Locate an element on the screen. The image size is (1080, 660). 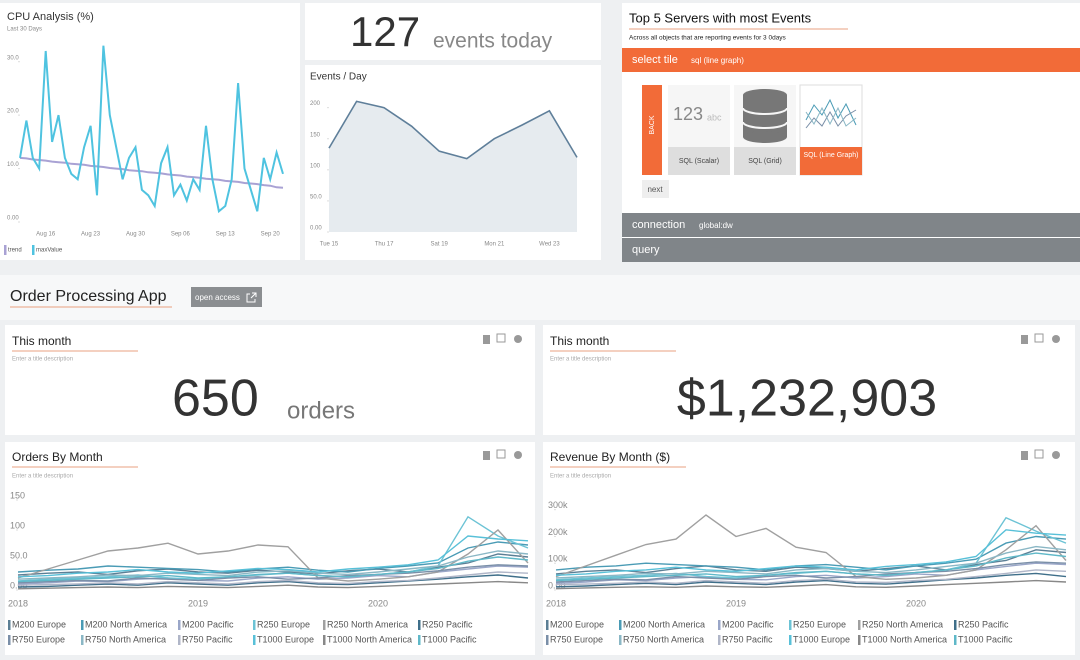
section-value: sql (line graph) is located at coordinates (717, 60).